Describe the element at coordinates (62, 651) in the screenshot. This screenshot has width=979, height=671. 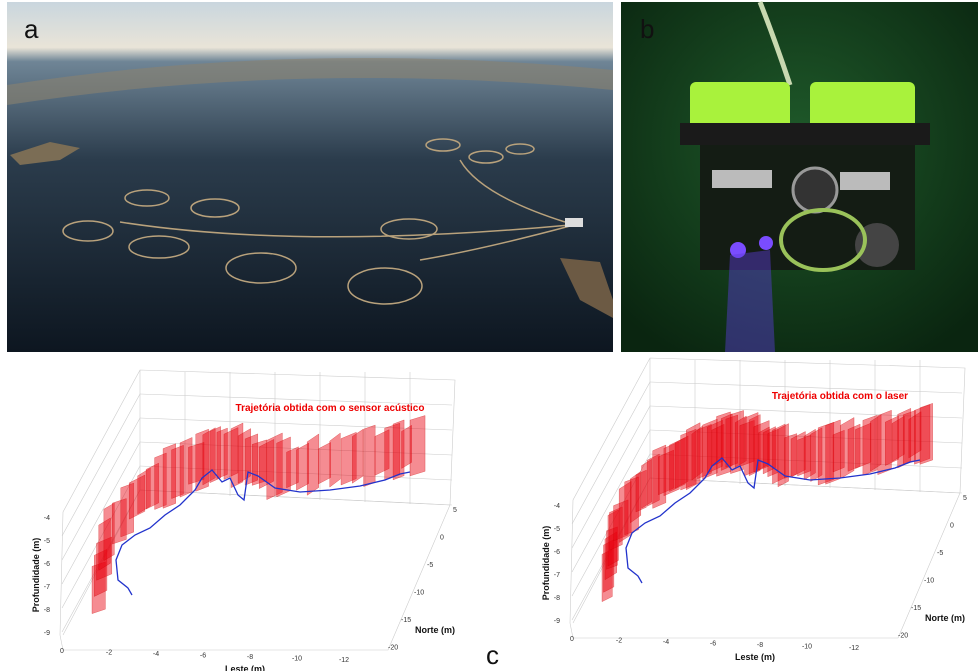
I see `x-tick-label: 0` at that location.